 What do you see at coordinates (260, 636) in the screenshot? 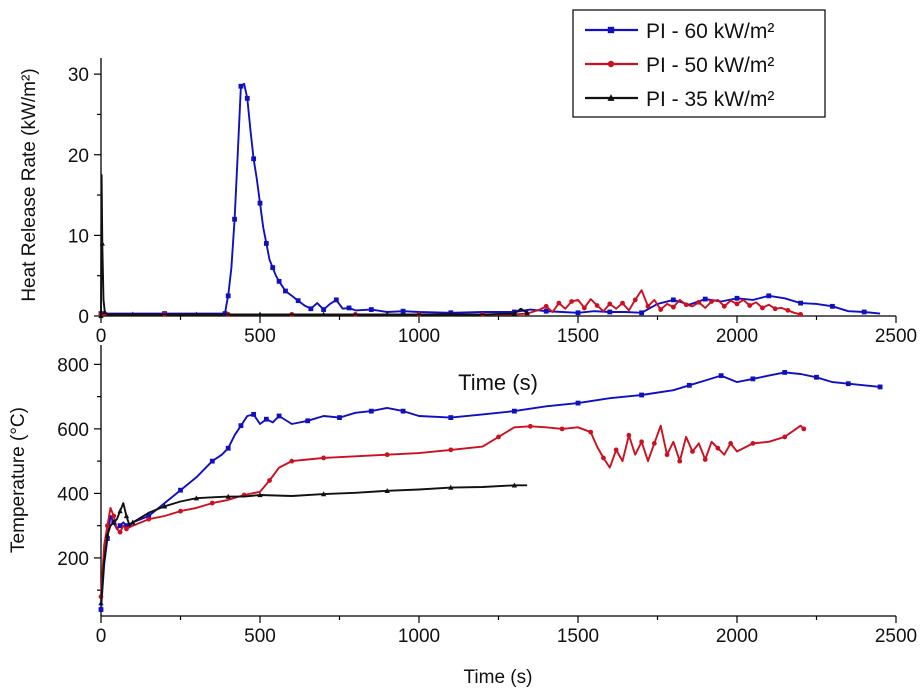
I see `temperature-x-tick-label: 500` at bounding box center [260, 636].